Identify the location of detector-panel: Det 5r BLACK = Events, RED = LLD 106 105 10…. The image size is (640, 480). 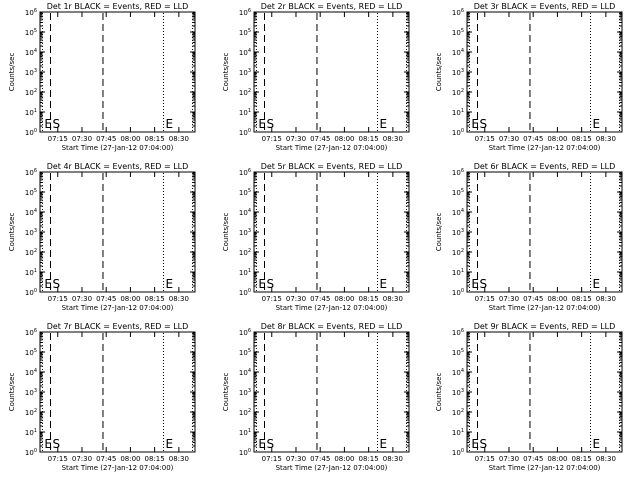
(316, 237).